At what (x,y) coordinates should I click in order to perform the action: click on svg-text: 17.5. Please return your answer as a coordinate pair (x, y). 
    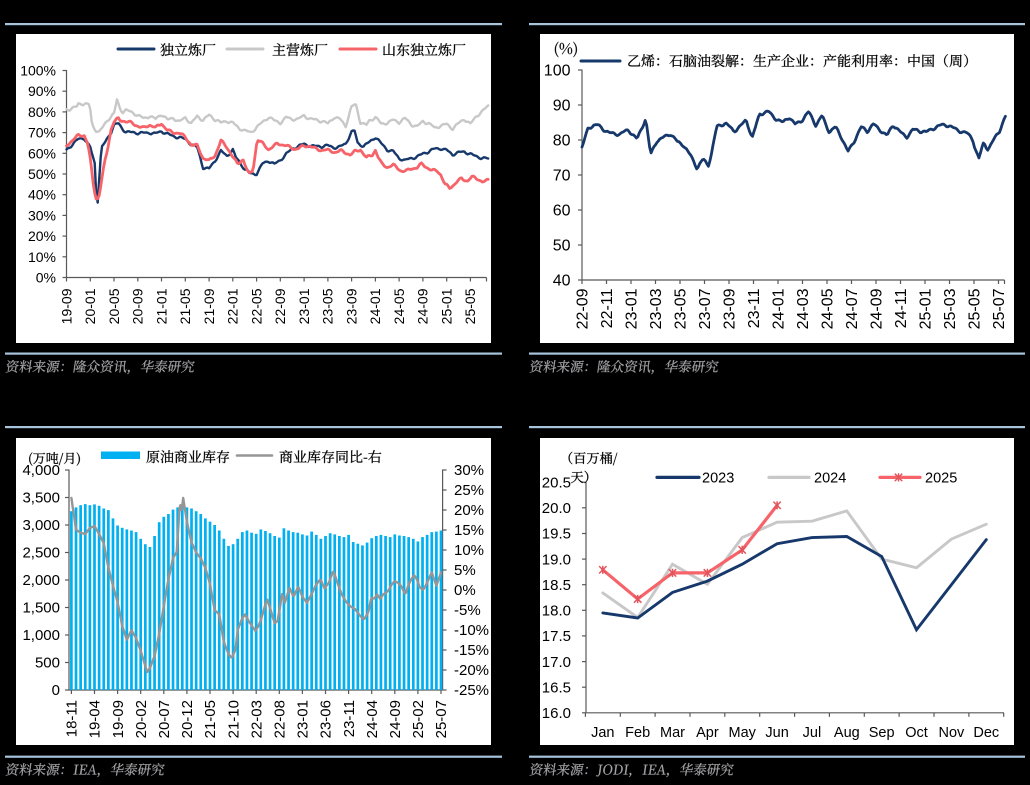
    Looking at the image, I should click on (556, 636).